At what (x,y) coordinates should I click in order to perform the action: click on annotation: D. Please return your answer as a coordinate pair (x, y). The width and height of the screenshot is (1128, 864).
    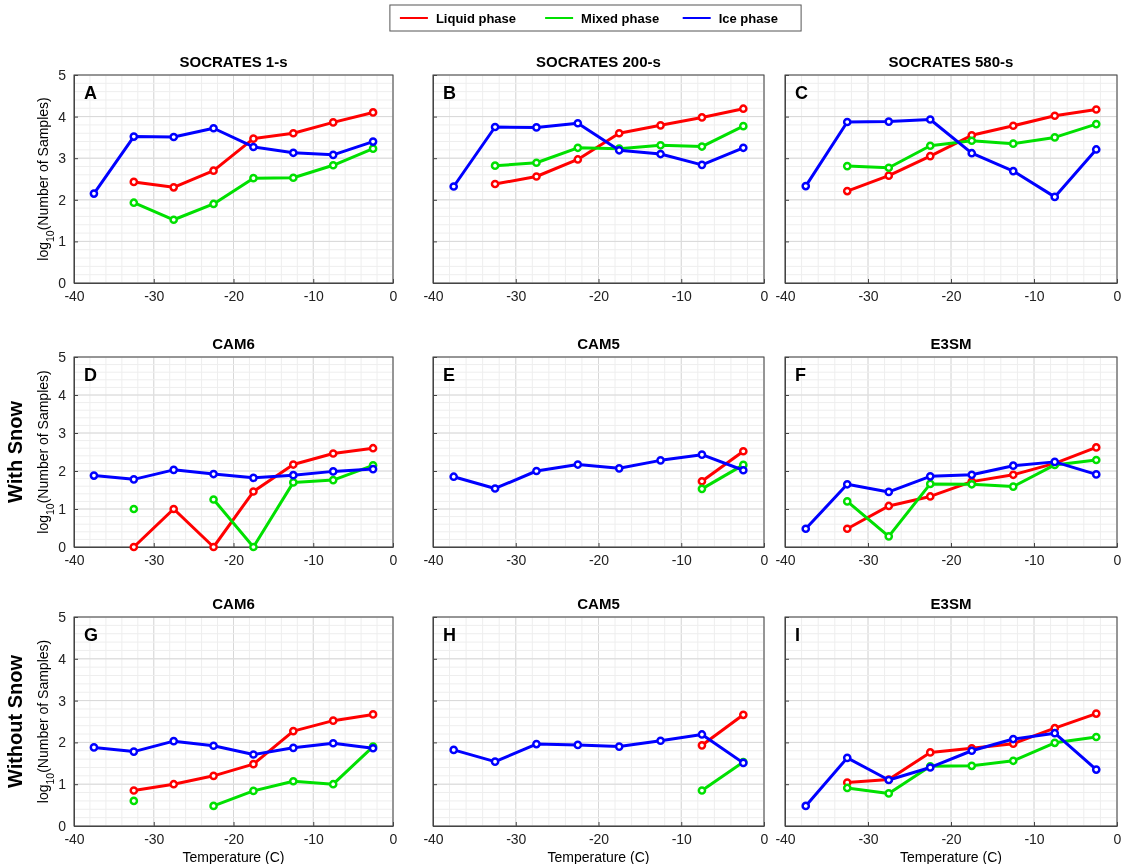
    Looking at the image, I should click on (90, 375).